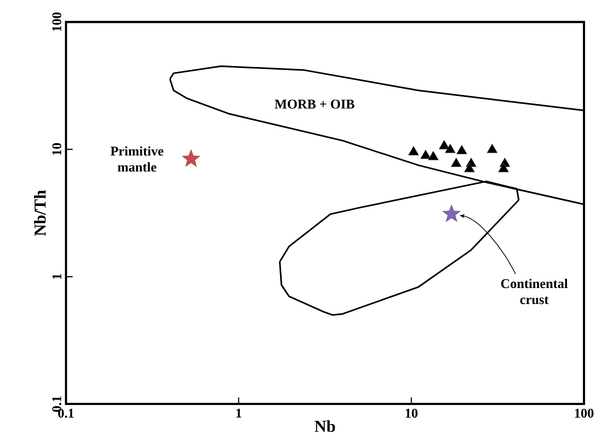 The image size is (597, 439). What do you see at coordinates (57, 276) in the screenshot?
I see `y-tick-label: 1` at bounding box center [57, 276].